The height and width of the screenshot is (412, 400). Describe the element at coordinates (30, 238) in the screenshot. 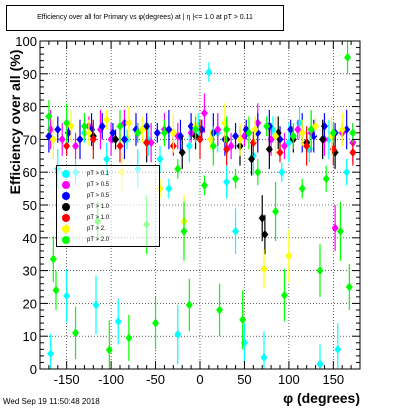

I see `y-tick-label: 40` at that location.